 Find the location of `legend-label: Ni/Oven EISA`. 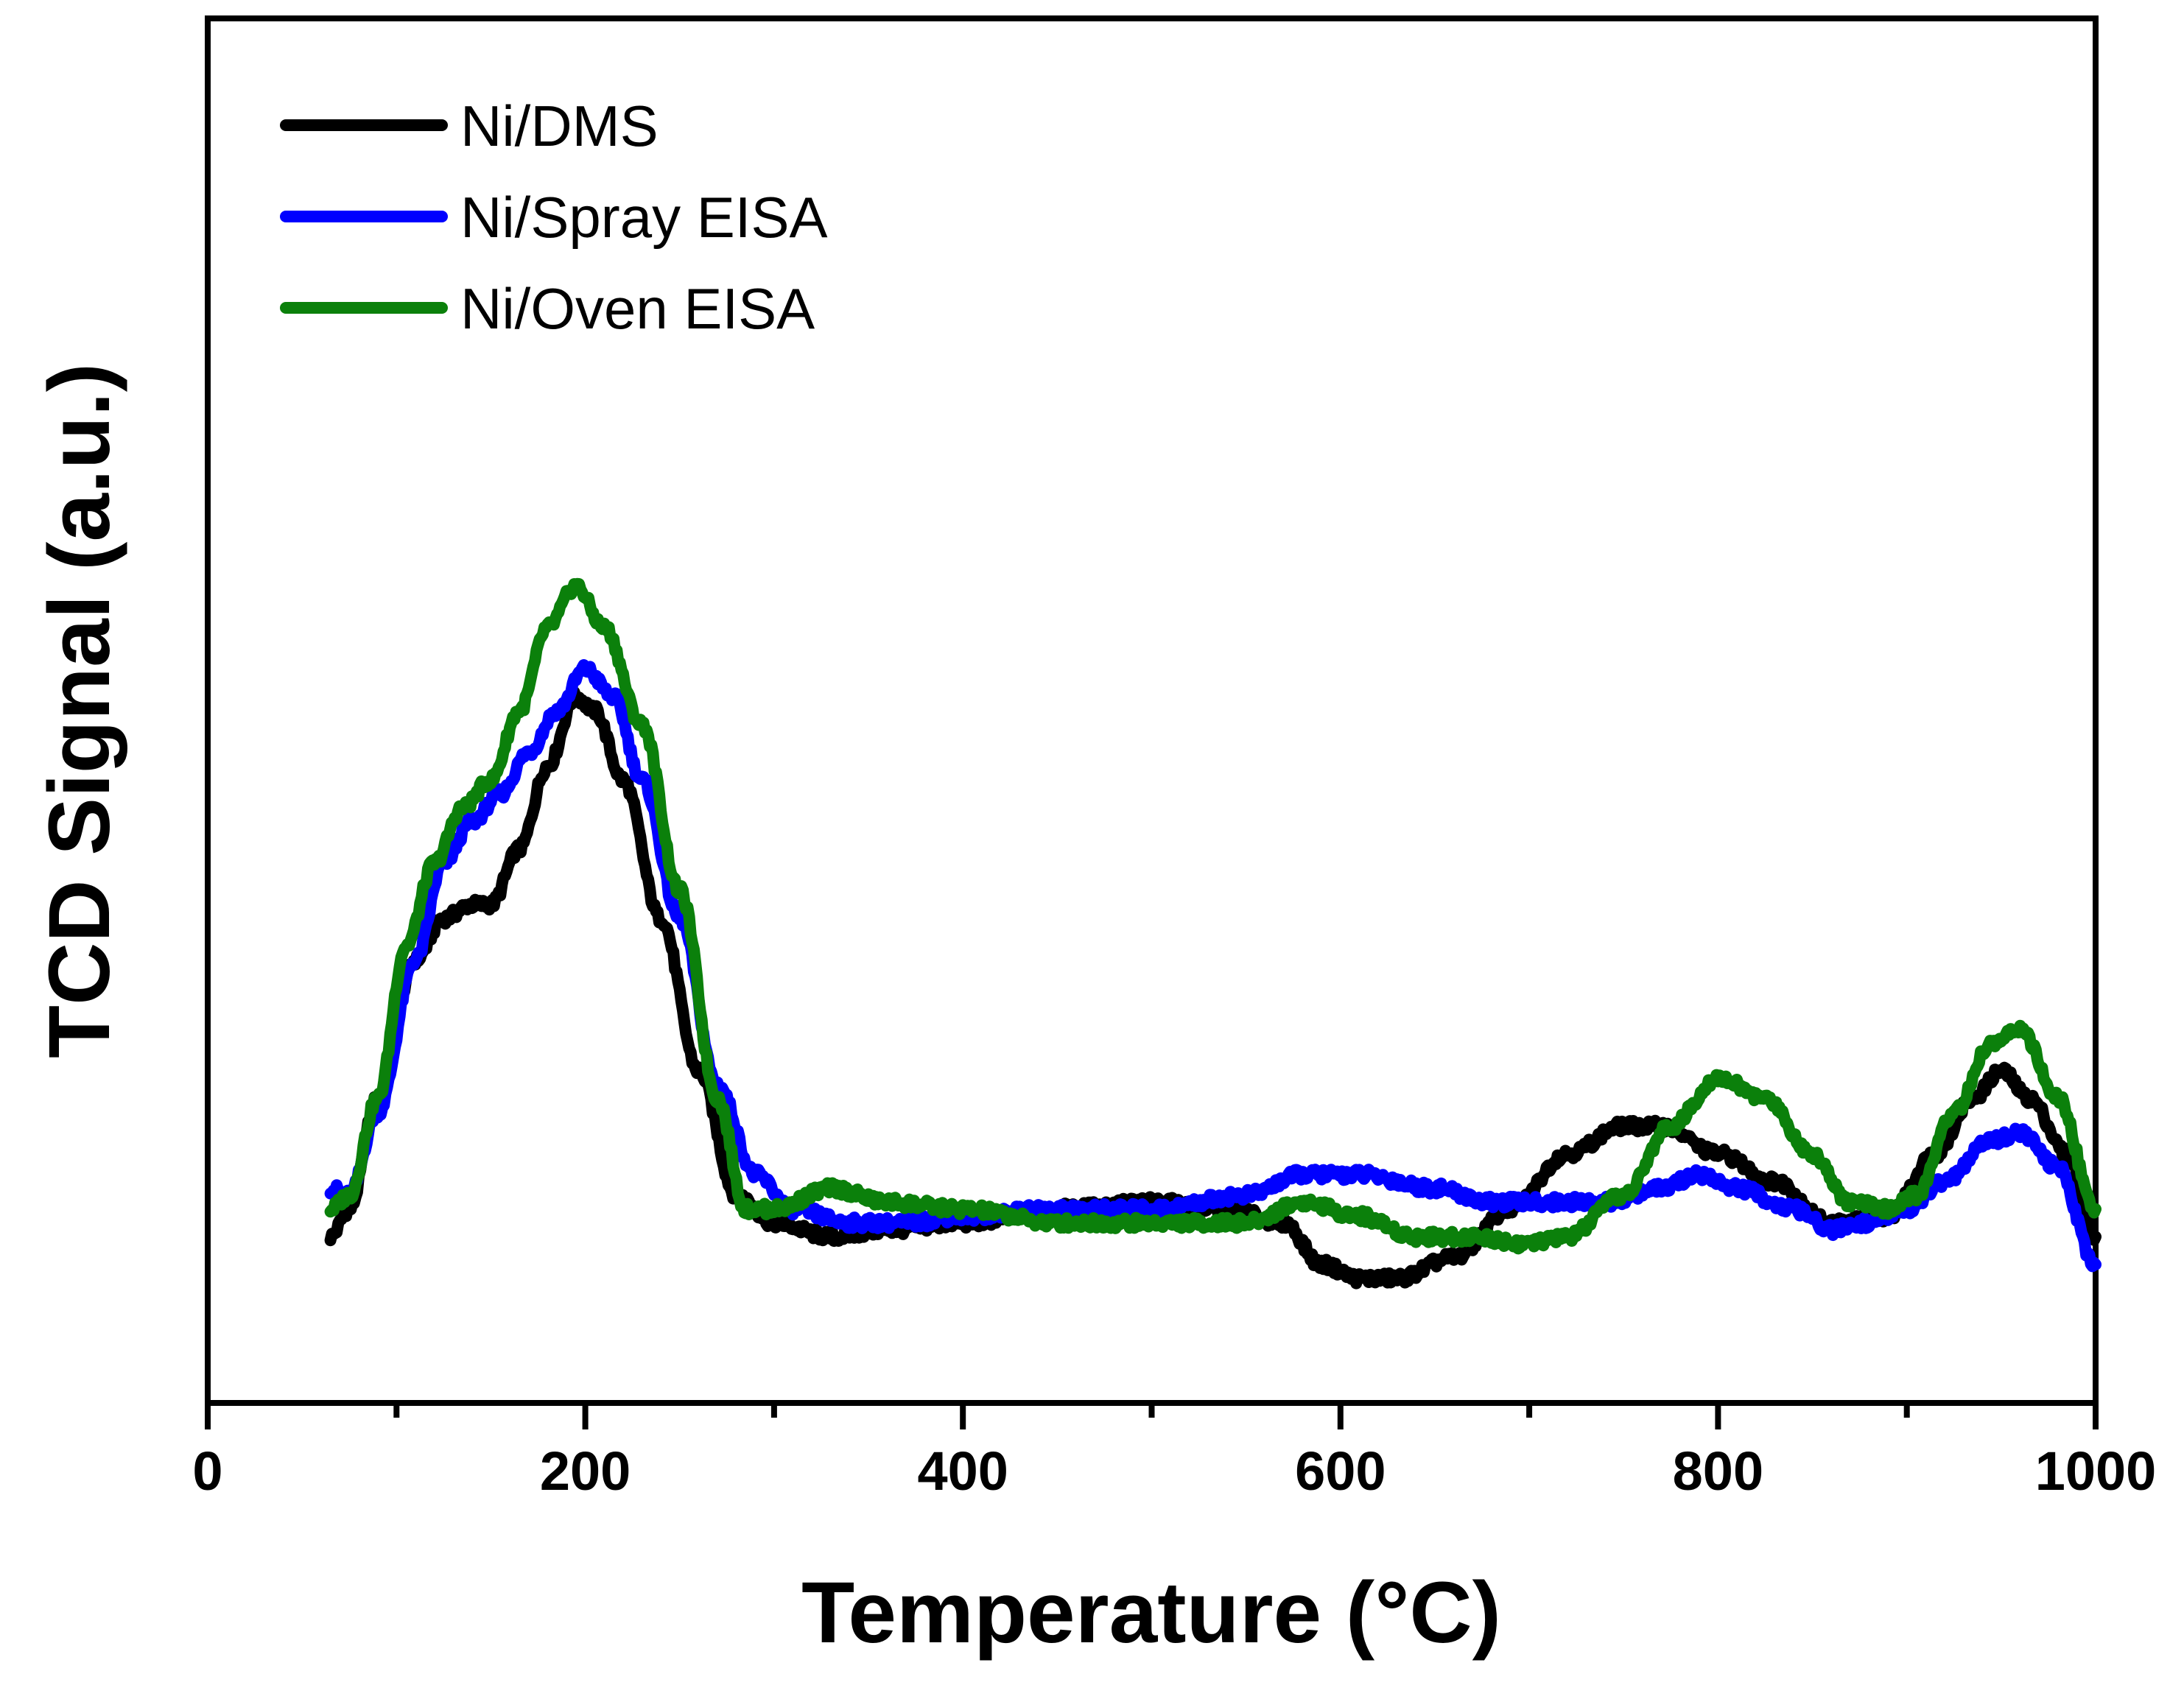

legend-label: Ni/Oven EISA is located at coordinates (638, 308).